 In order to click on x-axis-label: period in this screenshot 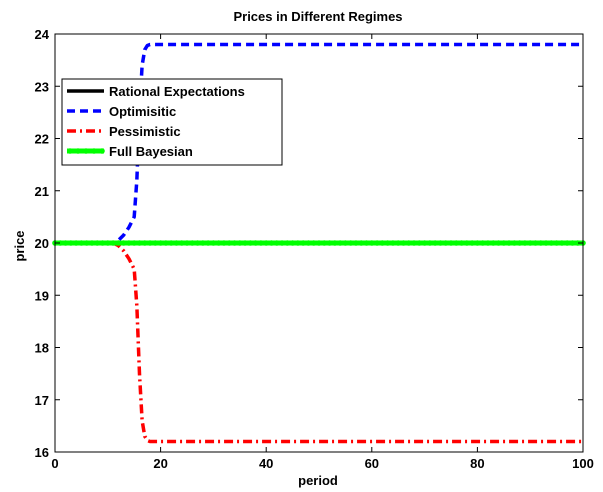, I will do `click(318, 480)`.